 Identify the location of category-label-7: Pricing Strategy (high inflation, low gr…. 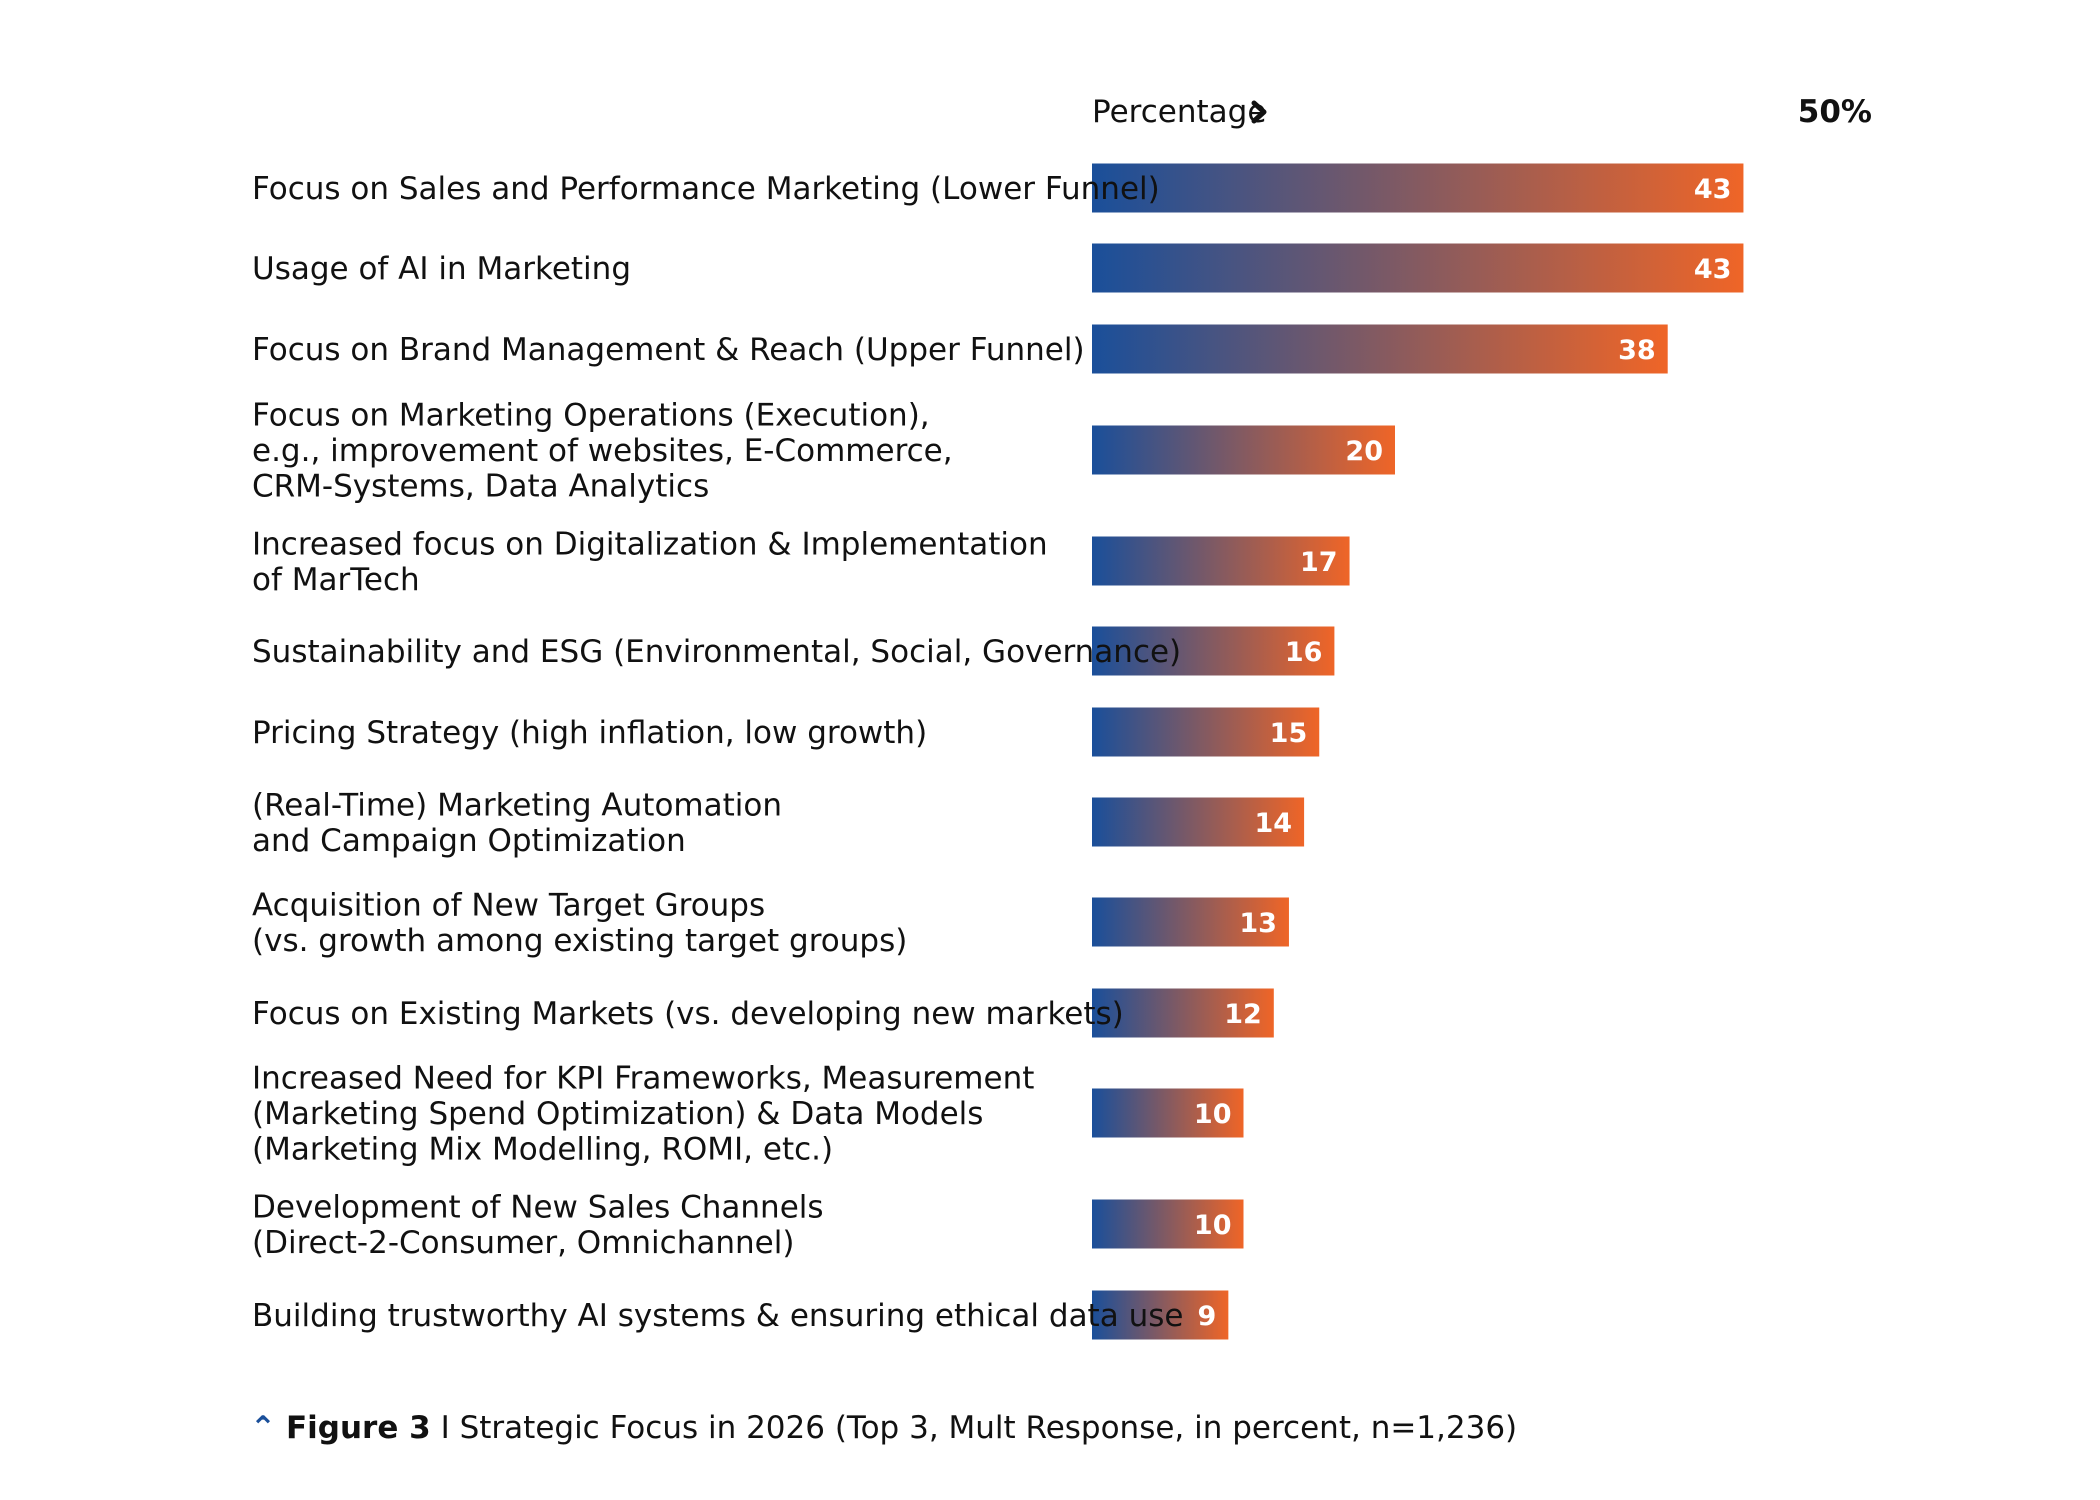
(589, 733).